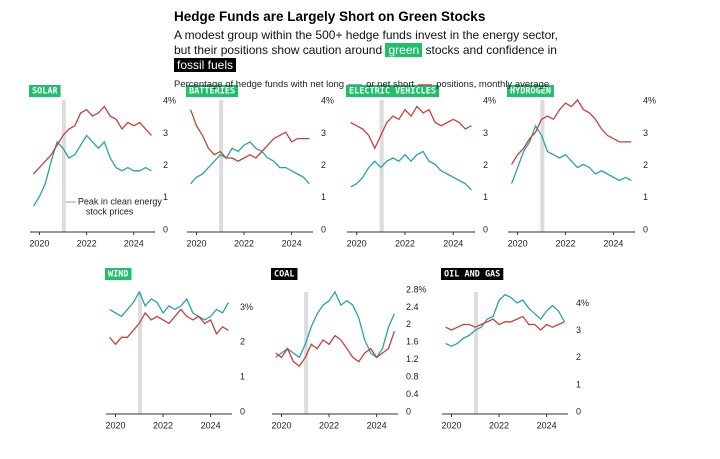  I want to click on subtitle-text: but their positions show caution around, so click(278, 50).